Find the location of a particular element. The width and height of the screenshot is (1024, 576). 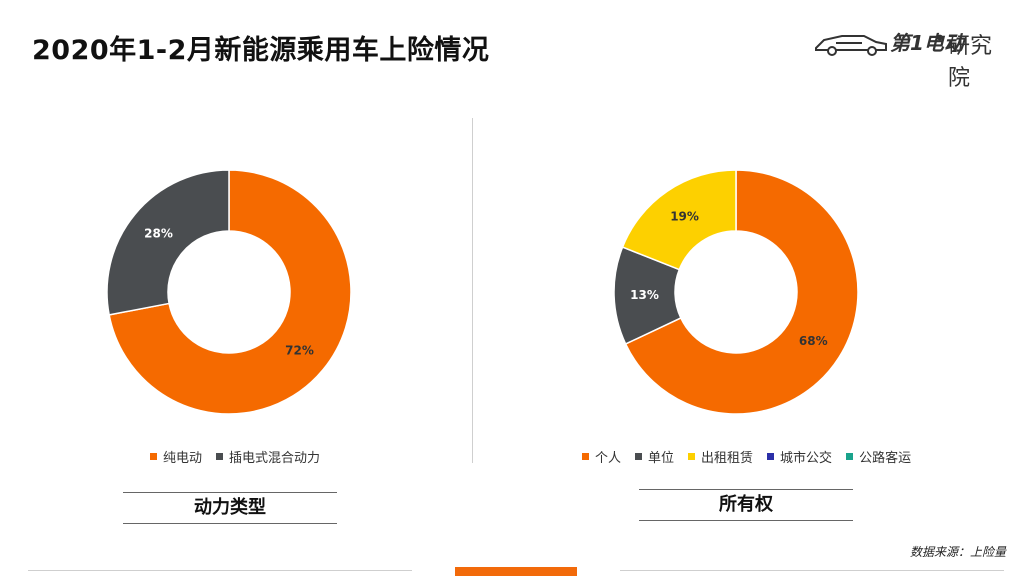

legend-item-1-3: 城市公交 is located at coordinates (799, 456).